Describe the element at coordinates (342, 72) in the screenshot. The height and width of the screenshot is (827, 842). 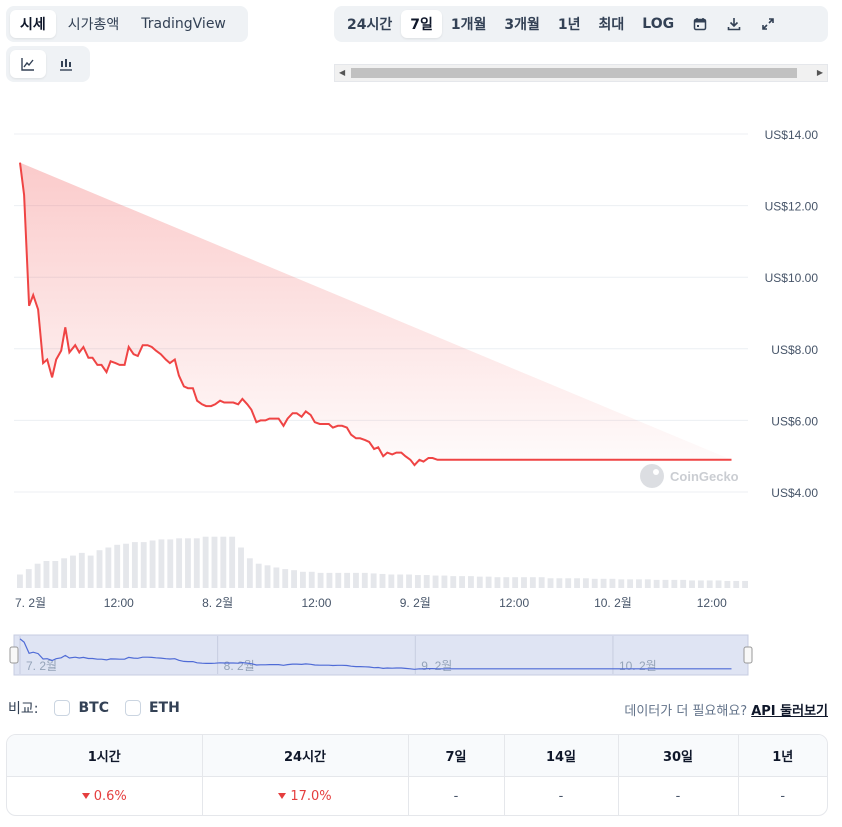
I see `scroll-left-icon: ◀` at that location.